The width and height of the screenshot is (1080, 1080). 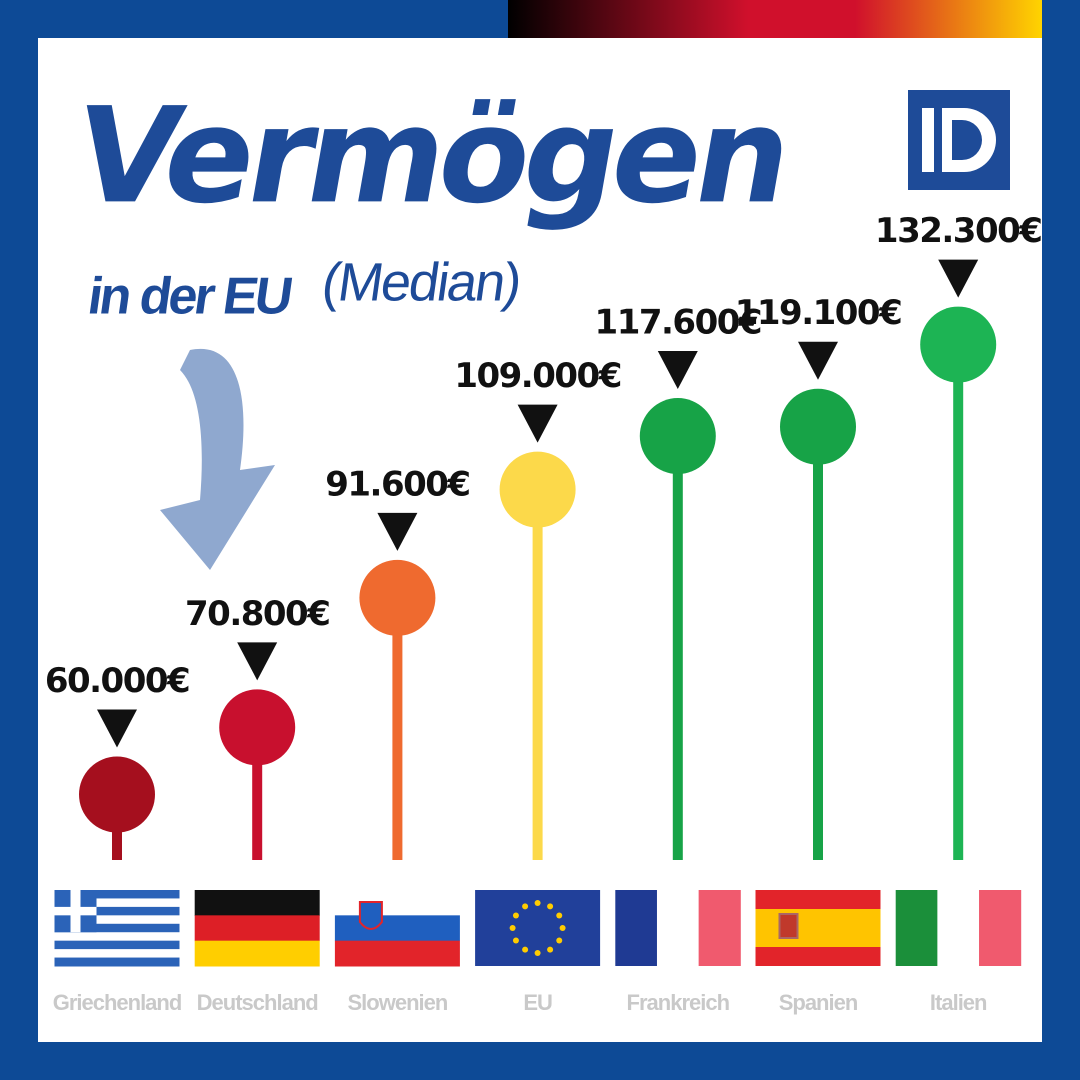 What do you see at coordinates (75, 911) in the screenshot?
I see `flag-cross` at bounding box center [75, 911].